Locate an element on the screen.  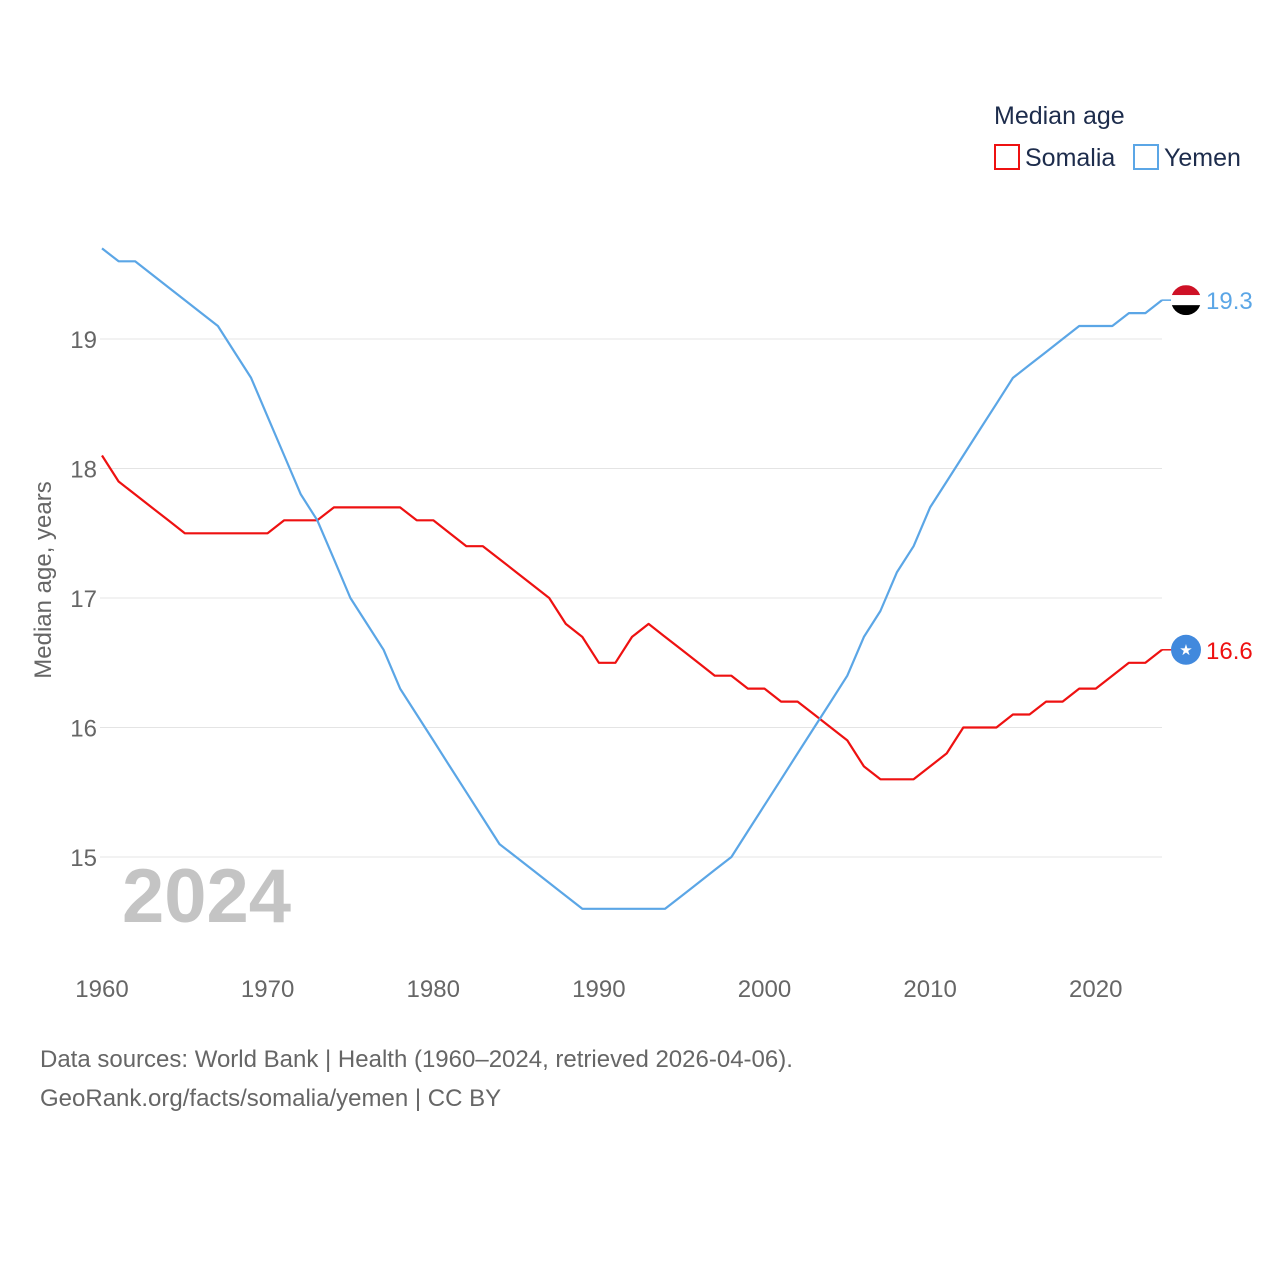
x-tick-label: 2000 is located at coordinates (764, 989).